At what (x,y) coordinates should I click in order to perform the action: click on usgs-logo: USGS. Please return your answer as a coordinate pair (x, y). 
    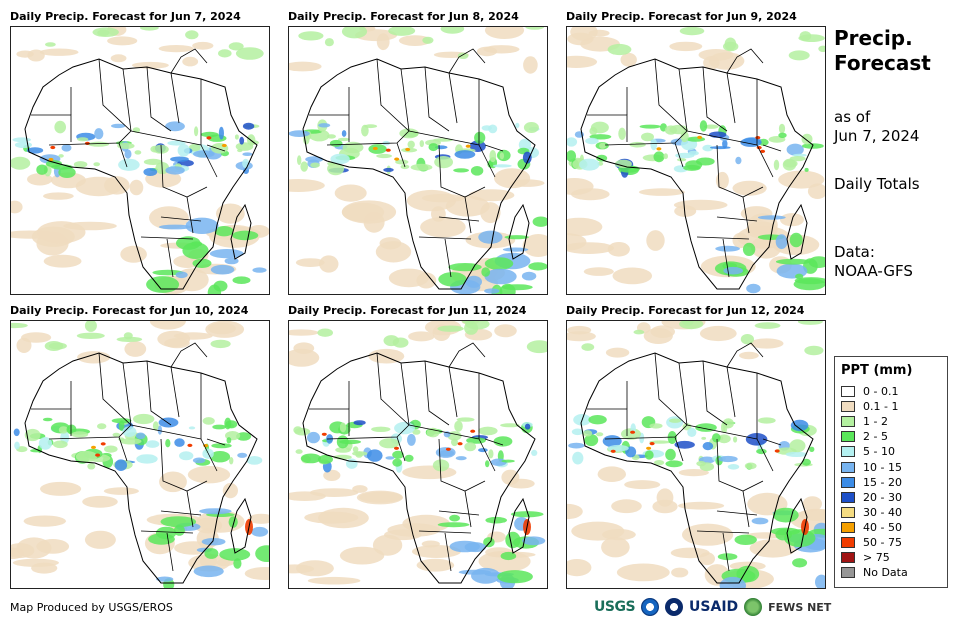
    Looking at the image, I should click on (615, 607).